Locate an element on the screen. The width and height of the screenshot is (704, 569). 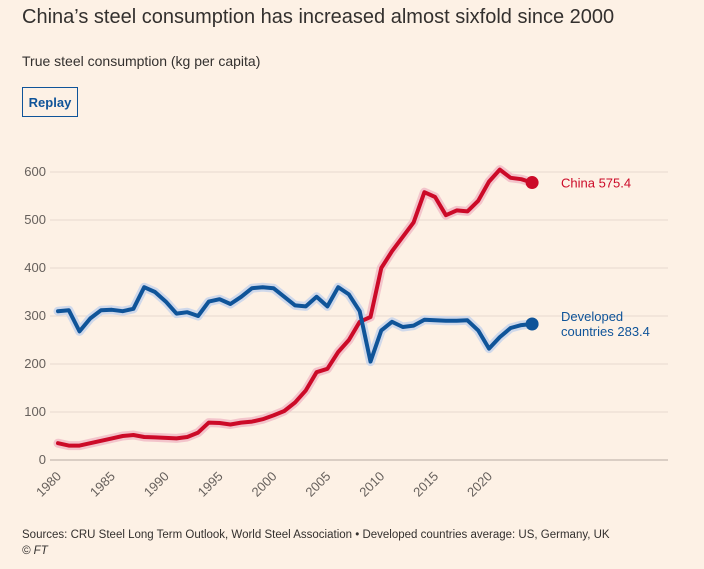
y-tick-label: 200 is located at coordinates (35, 363).